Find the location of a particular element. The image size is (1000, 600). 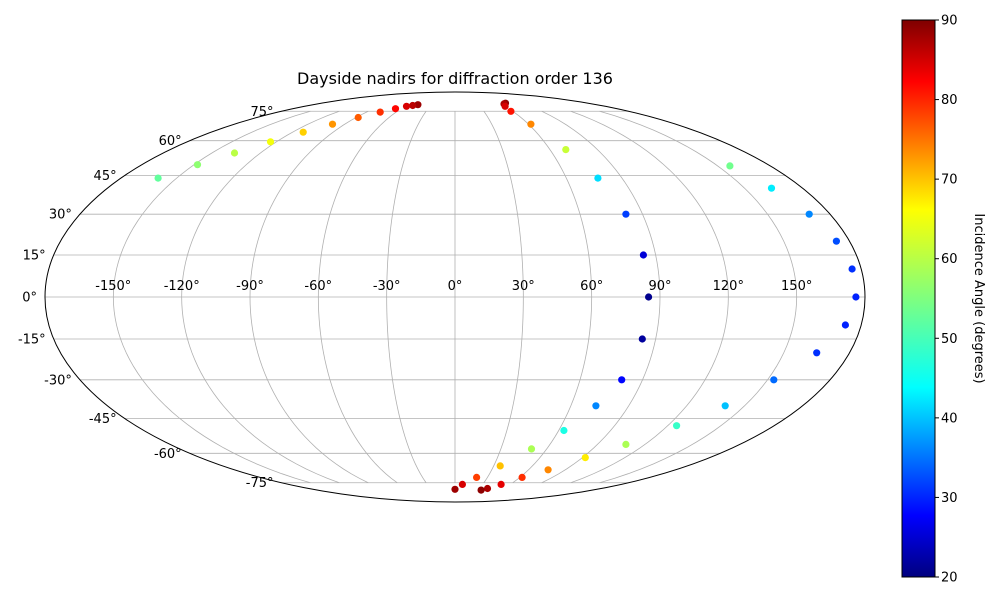

longitude-tick-label: 90° is located at coordinates (659, 286).